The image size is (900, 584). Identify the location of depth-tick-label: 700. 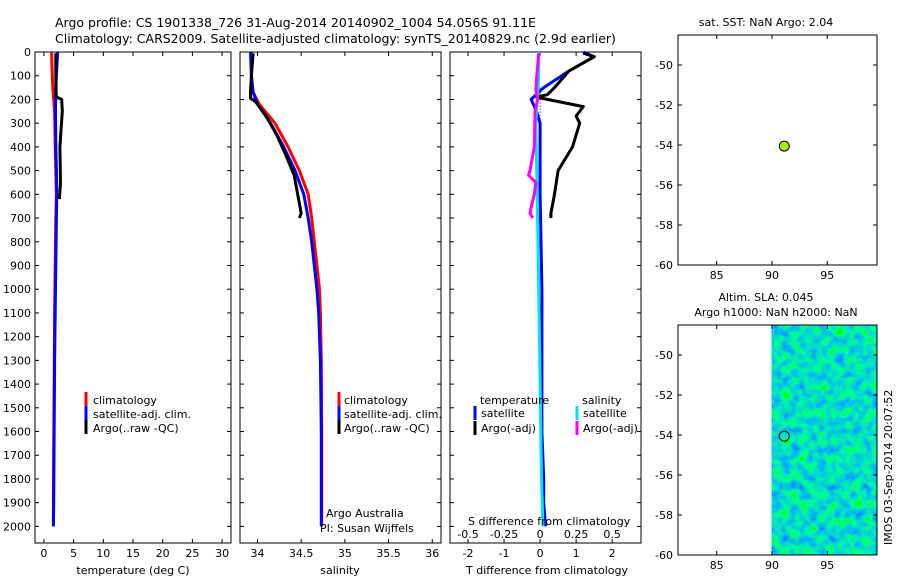
(20, 218).